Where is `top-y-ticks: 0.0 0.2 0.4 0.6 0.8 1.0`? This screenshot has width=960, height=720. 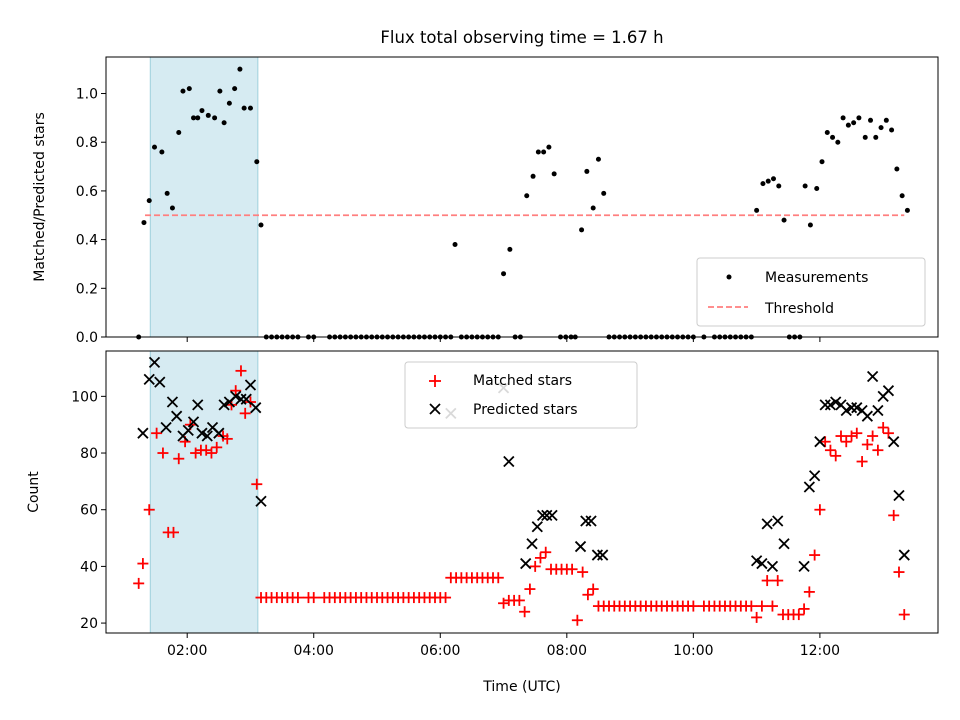
top-y-ticks: 0.0 0.2 0.4 0.6 0.8 1.0 is located at coordinates (91, 216).